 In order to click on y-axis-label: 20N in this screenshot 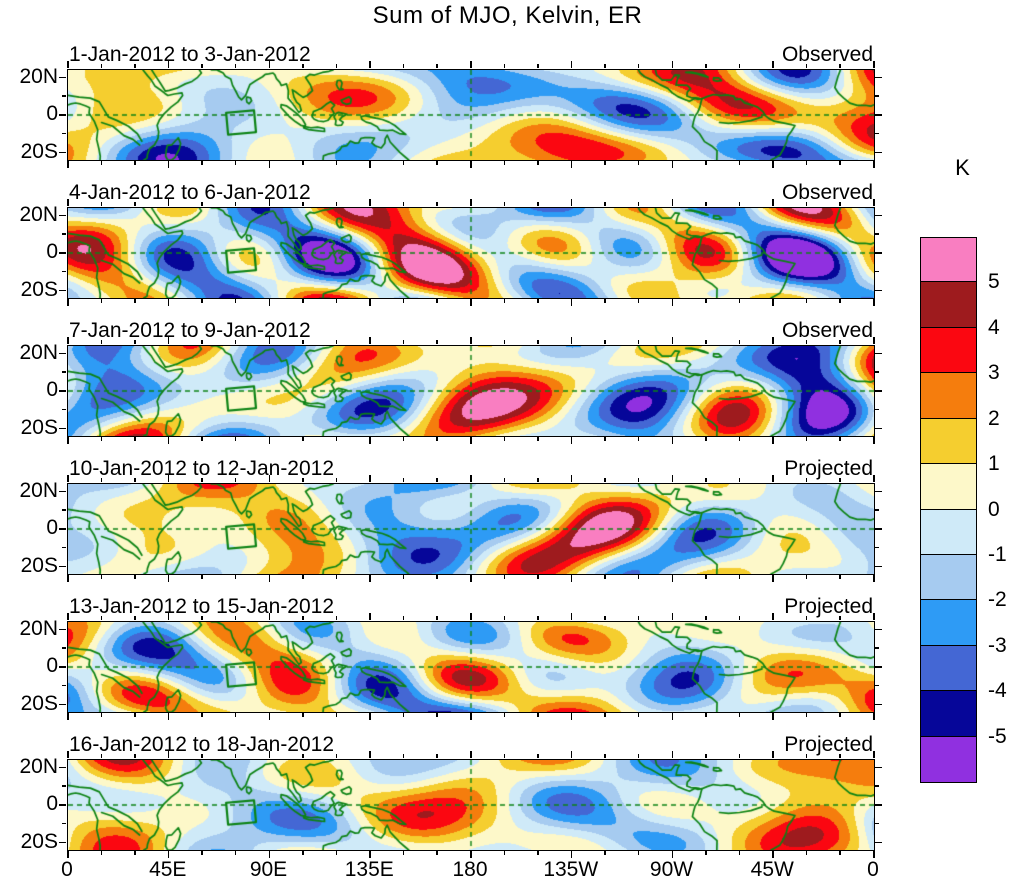, I will do `click(38, 628)`.